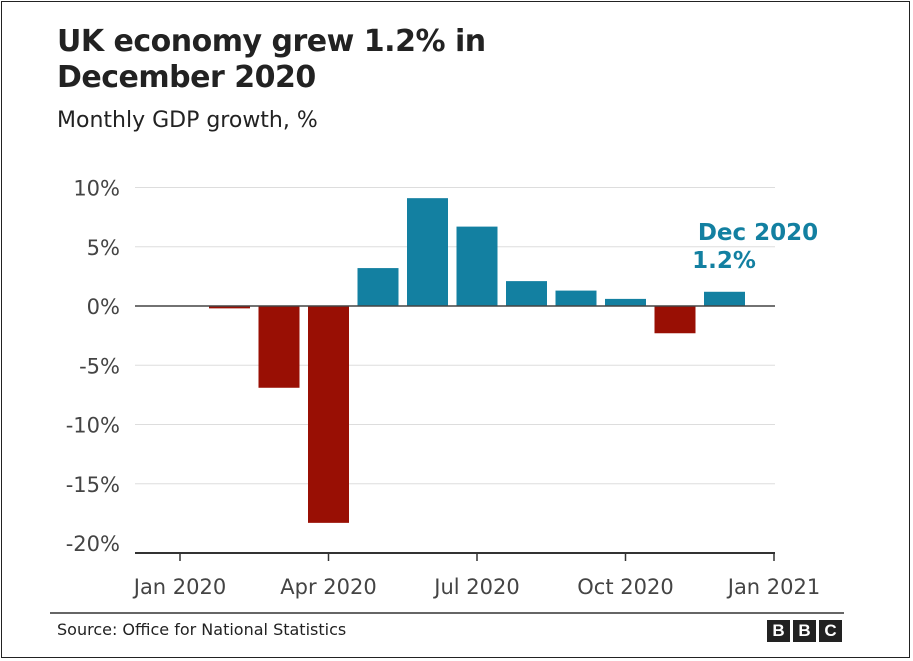 The image size is (913, 661). What do you see at coordinates (103, 248) in the screenshot?
I see `y-tick-label: 5%` at bounding box center [103, 248].